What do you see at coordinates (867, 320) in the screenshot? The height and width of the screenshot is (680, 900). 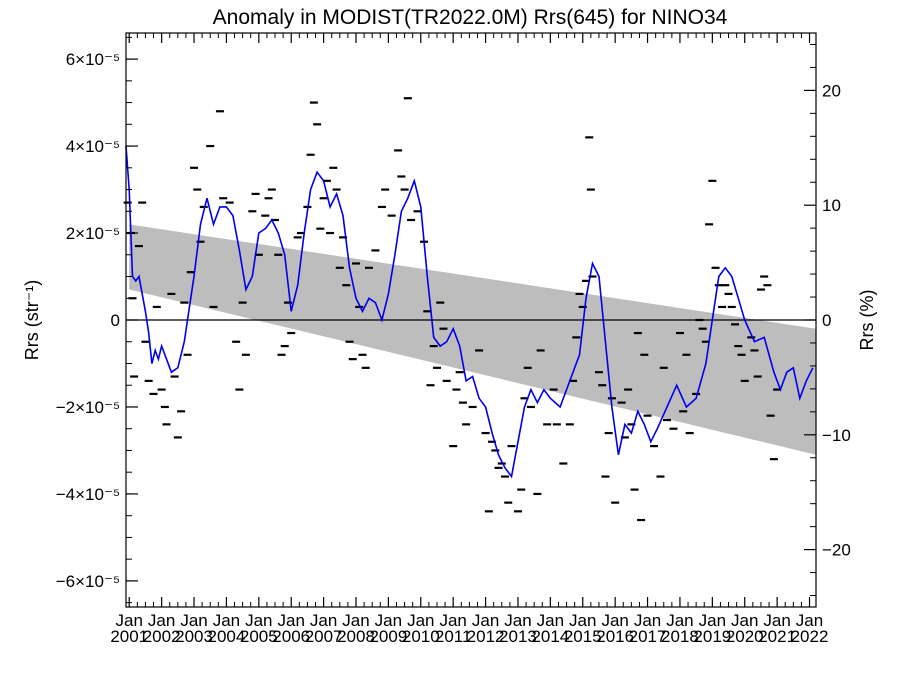 I see `right-axis-label: Rrs (%)` at bounding box center [867, 320].